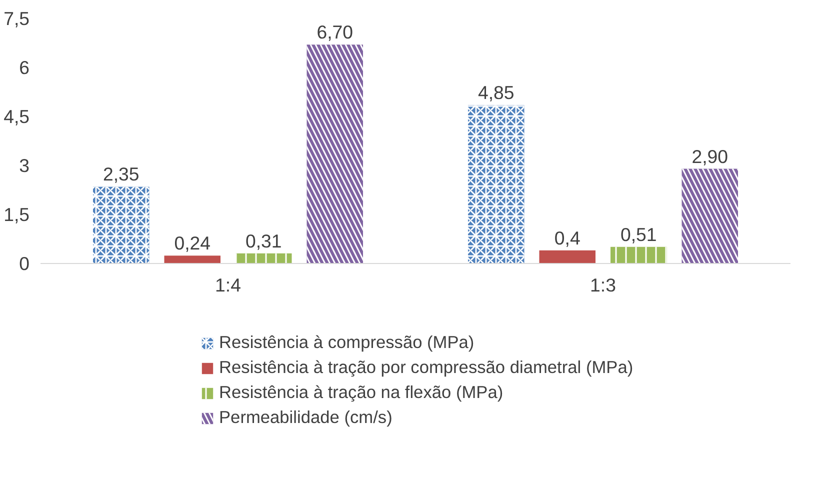 Image resolution: width=820 pixels, height=490 pixels. What do you see at coordinates (24, 165) in the screenshot?
I see `y-tick-label: 3` at bounding box center [24, 165].